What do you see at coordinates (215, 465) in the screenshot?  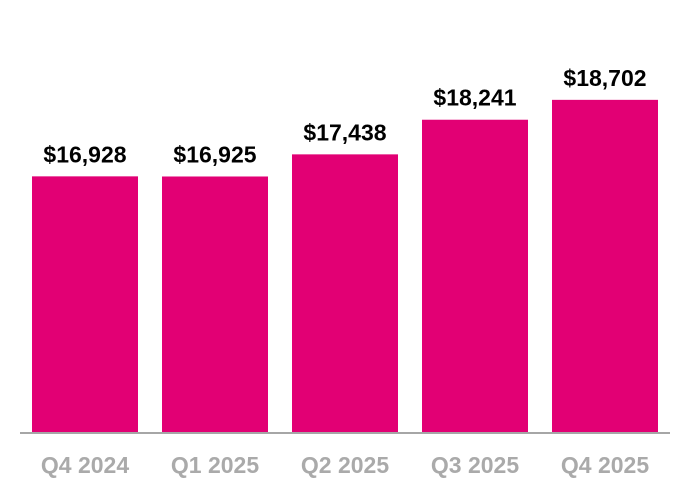 I see `x-tick-label: Q1 2025` at bounding box center [215, 465].